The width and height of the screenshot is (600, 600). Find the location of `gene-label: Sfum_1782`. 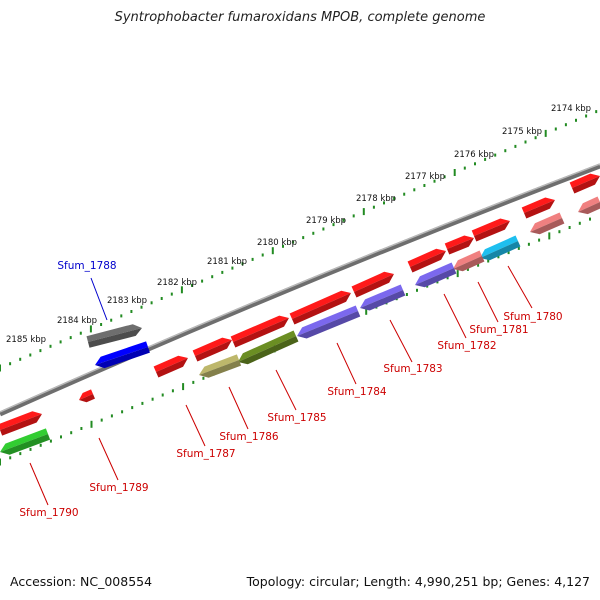

gene-label: Sfum_1782 is located at coordinates (466, 346).